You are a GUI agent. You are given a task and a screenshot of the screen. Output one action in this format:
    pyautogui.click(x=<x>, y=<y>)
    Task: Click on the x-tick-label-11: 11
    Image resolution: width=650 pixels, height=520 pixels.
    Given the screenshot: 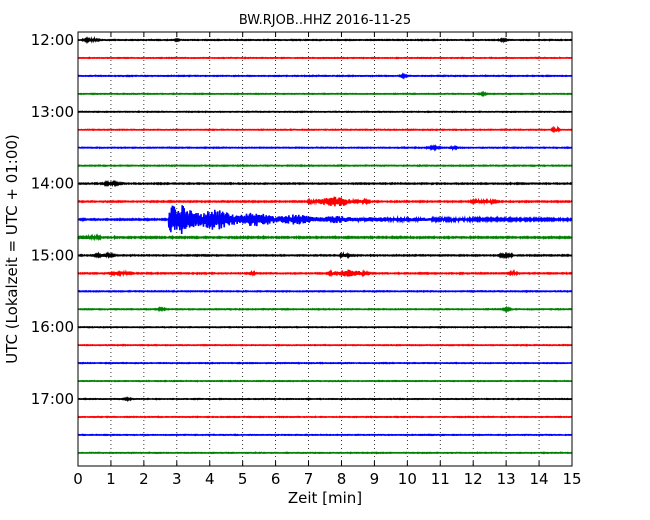 What is the action you would take?
    pyautogui.click(x=440, y=479)
    